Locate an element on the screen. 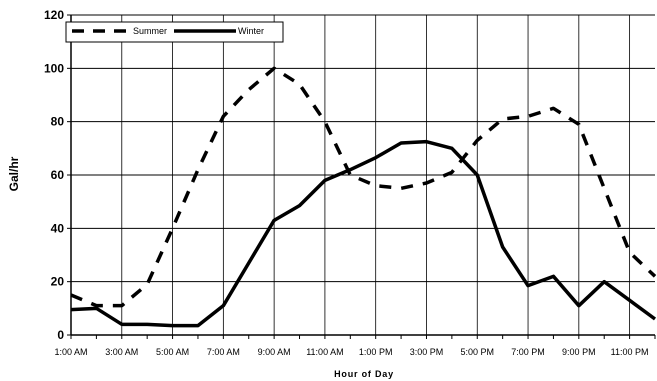 Image resolution: width=657 pixels, height=381 pixels. y-tick-label: 60 is located at coordinates (58, 175).